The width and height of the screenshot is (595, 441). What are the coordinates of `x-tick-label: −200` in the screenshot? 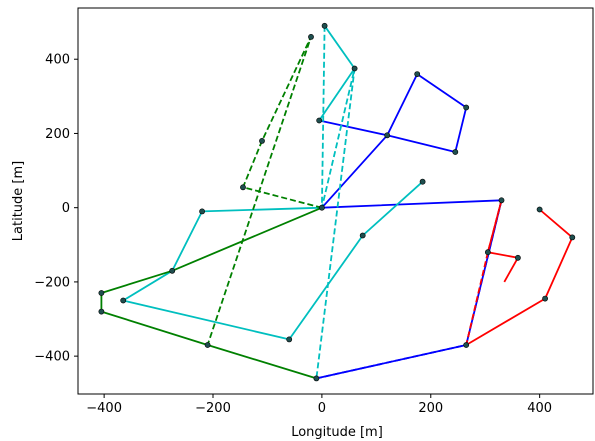 It's located at (213, 408).